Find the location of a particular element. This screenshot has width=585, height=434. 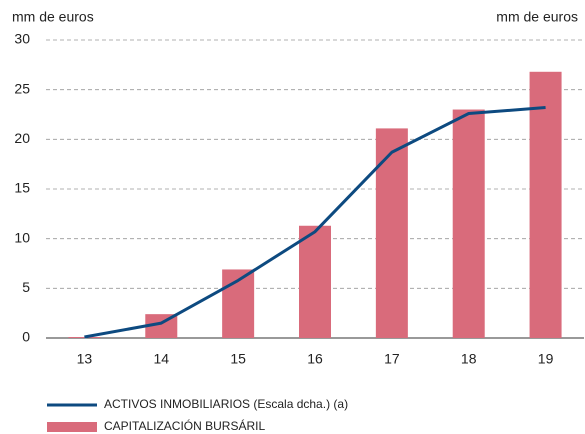

x-tick-label: 19 is located at coordinates (546, 359).